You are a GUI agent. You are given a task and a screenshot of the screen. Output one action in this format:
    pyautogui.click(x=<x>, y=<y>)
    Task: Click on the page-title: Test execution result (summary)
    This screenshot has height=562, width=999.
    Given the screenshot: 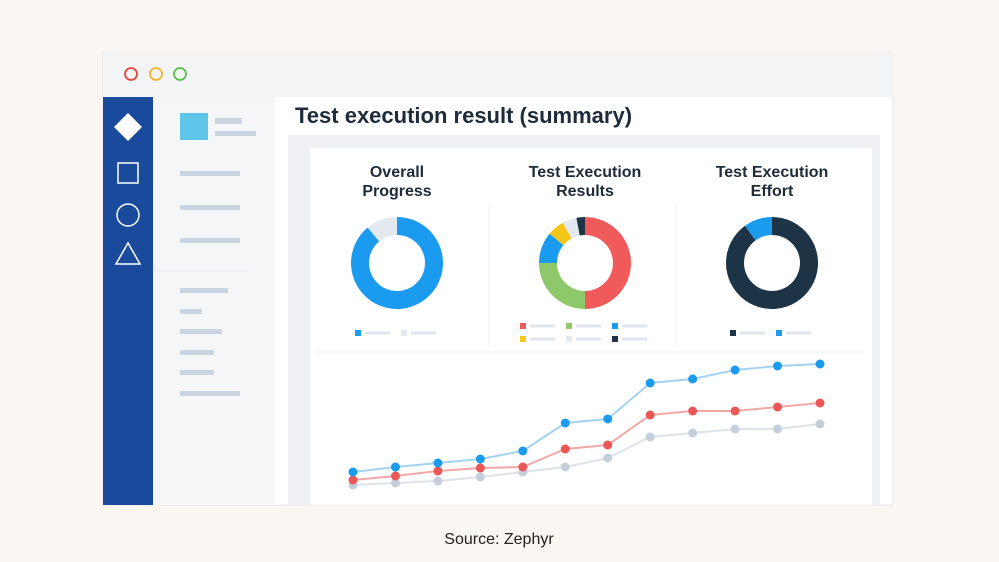 What is the action you would take?
    pyautogui.click(x=463, y=115)
    